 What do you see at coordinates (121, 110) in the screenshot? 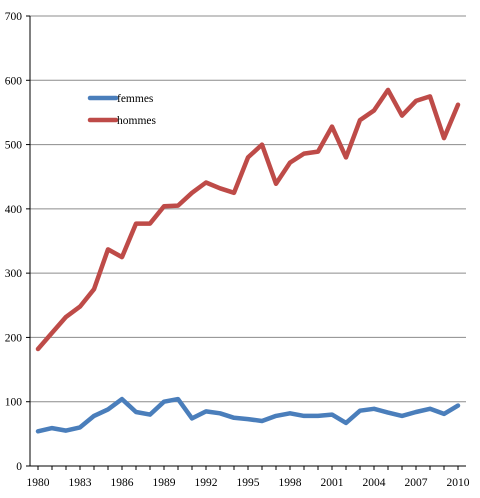
I see `legend: femmes hommes` at bounding box center [121, 110].